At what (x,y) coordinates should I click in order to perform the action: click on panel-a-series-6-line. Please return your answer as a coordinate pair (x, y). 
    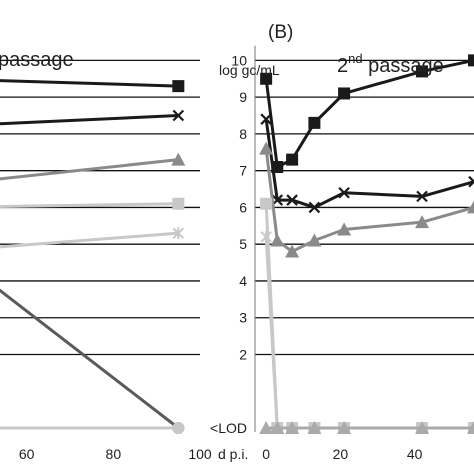
    Looking at the image, I should click on (90, 359).